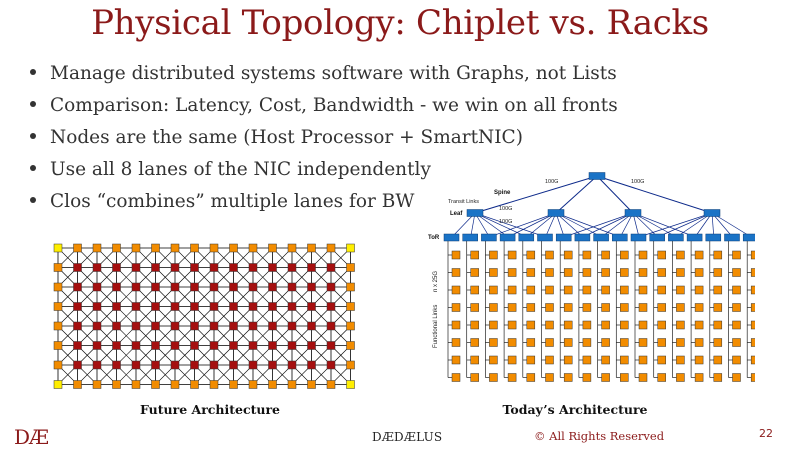  I want to click on transit-link, so click(654, 194).